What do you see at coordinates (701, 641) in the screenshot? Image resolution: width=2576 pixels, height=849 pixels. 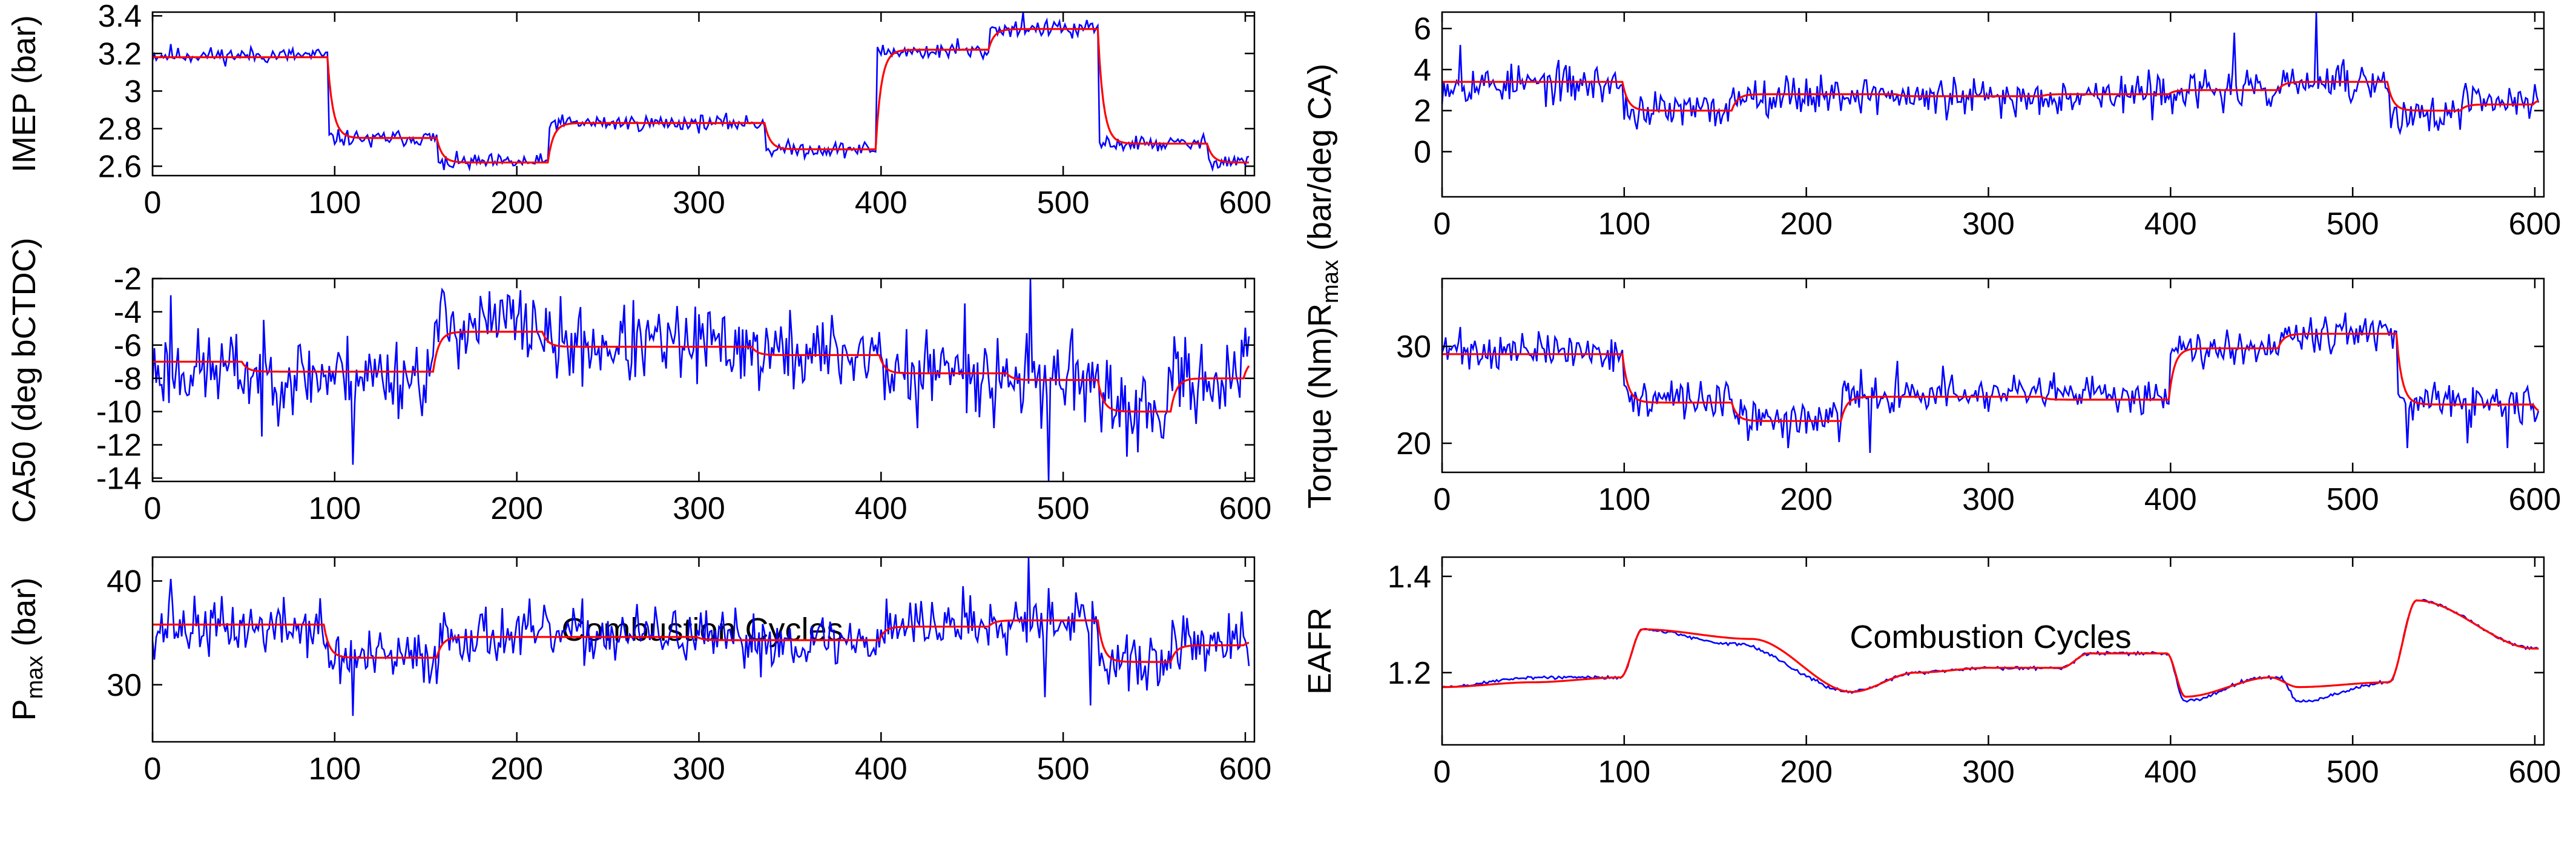 I see `series-estimated-pmax` at bounding box center [701, 641].